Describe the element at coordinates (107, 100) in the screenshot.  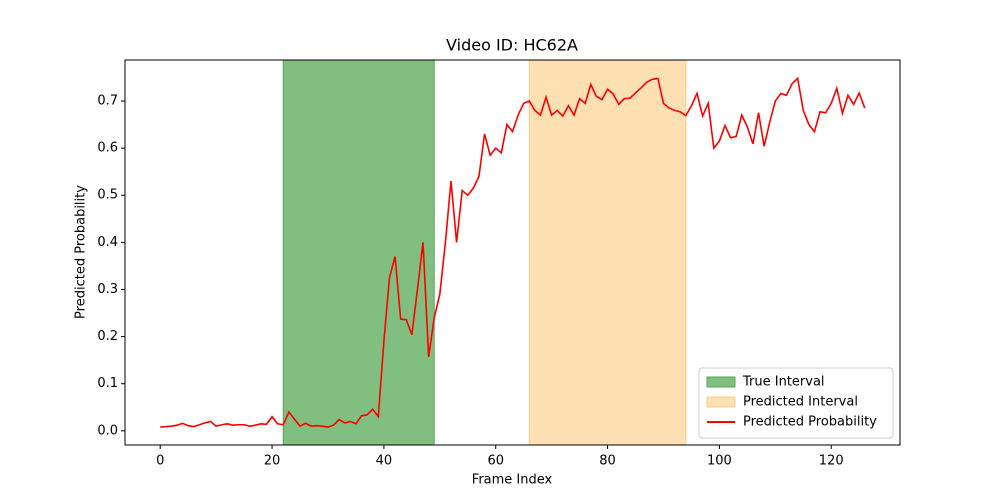
I see `y-tick-label: 0.7` at that location.